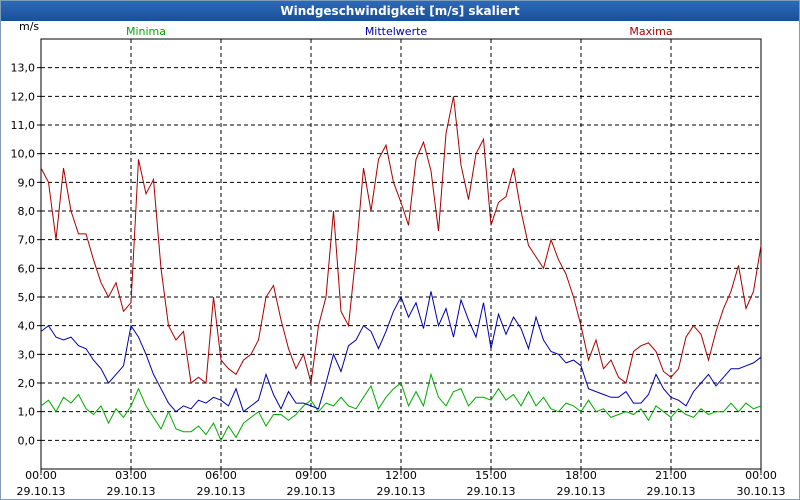 The image size is (800, 500). I want to click on y-tick-label: 6,0, so click(27, 268).